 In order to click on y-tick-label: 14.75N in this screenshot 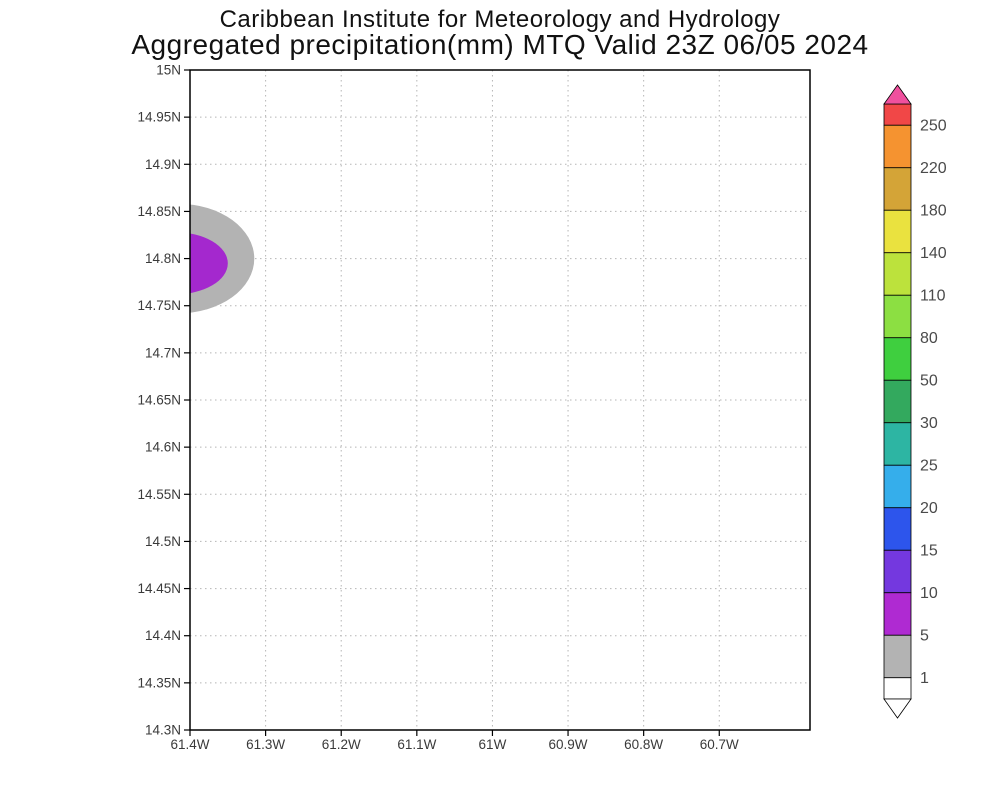, I will do `click(159, 305)`.